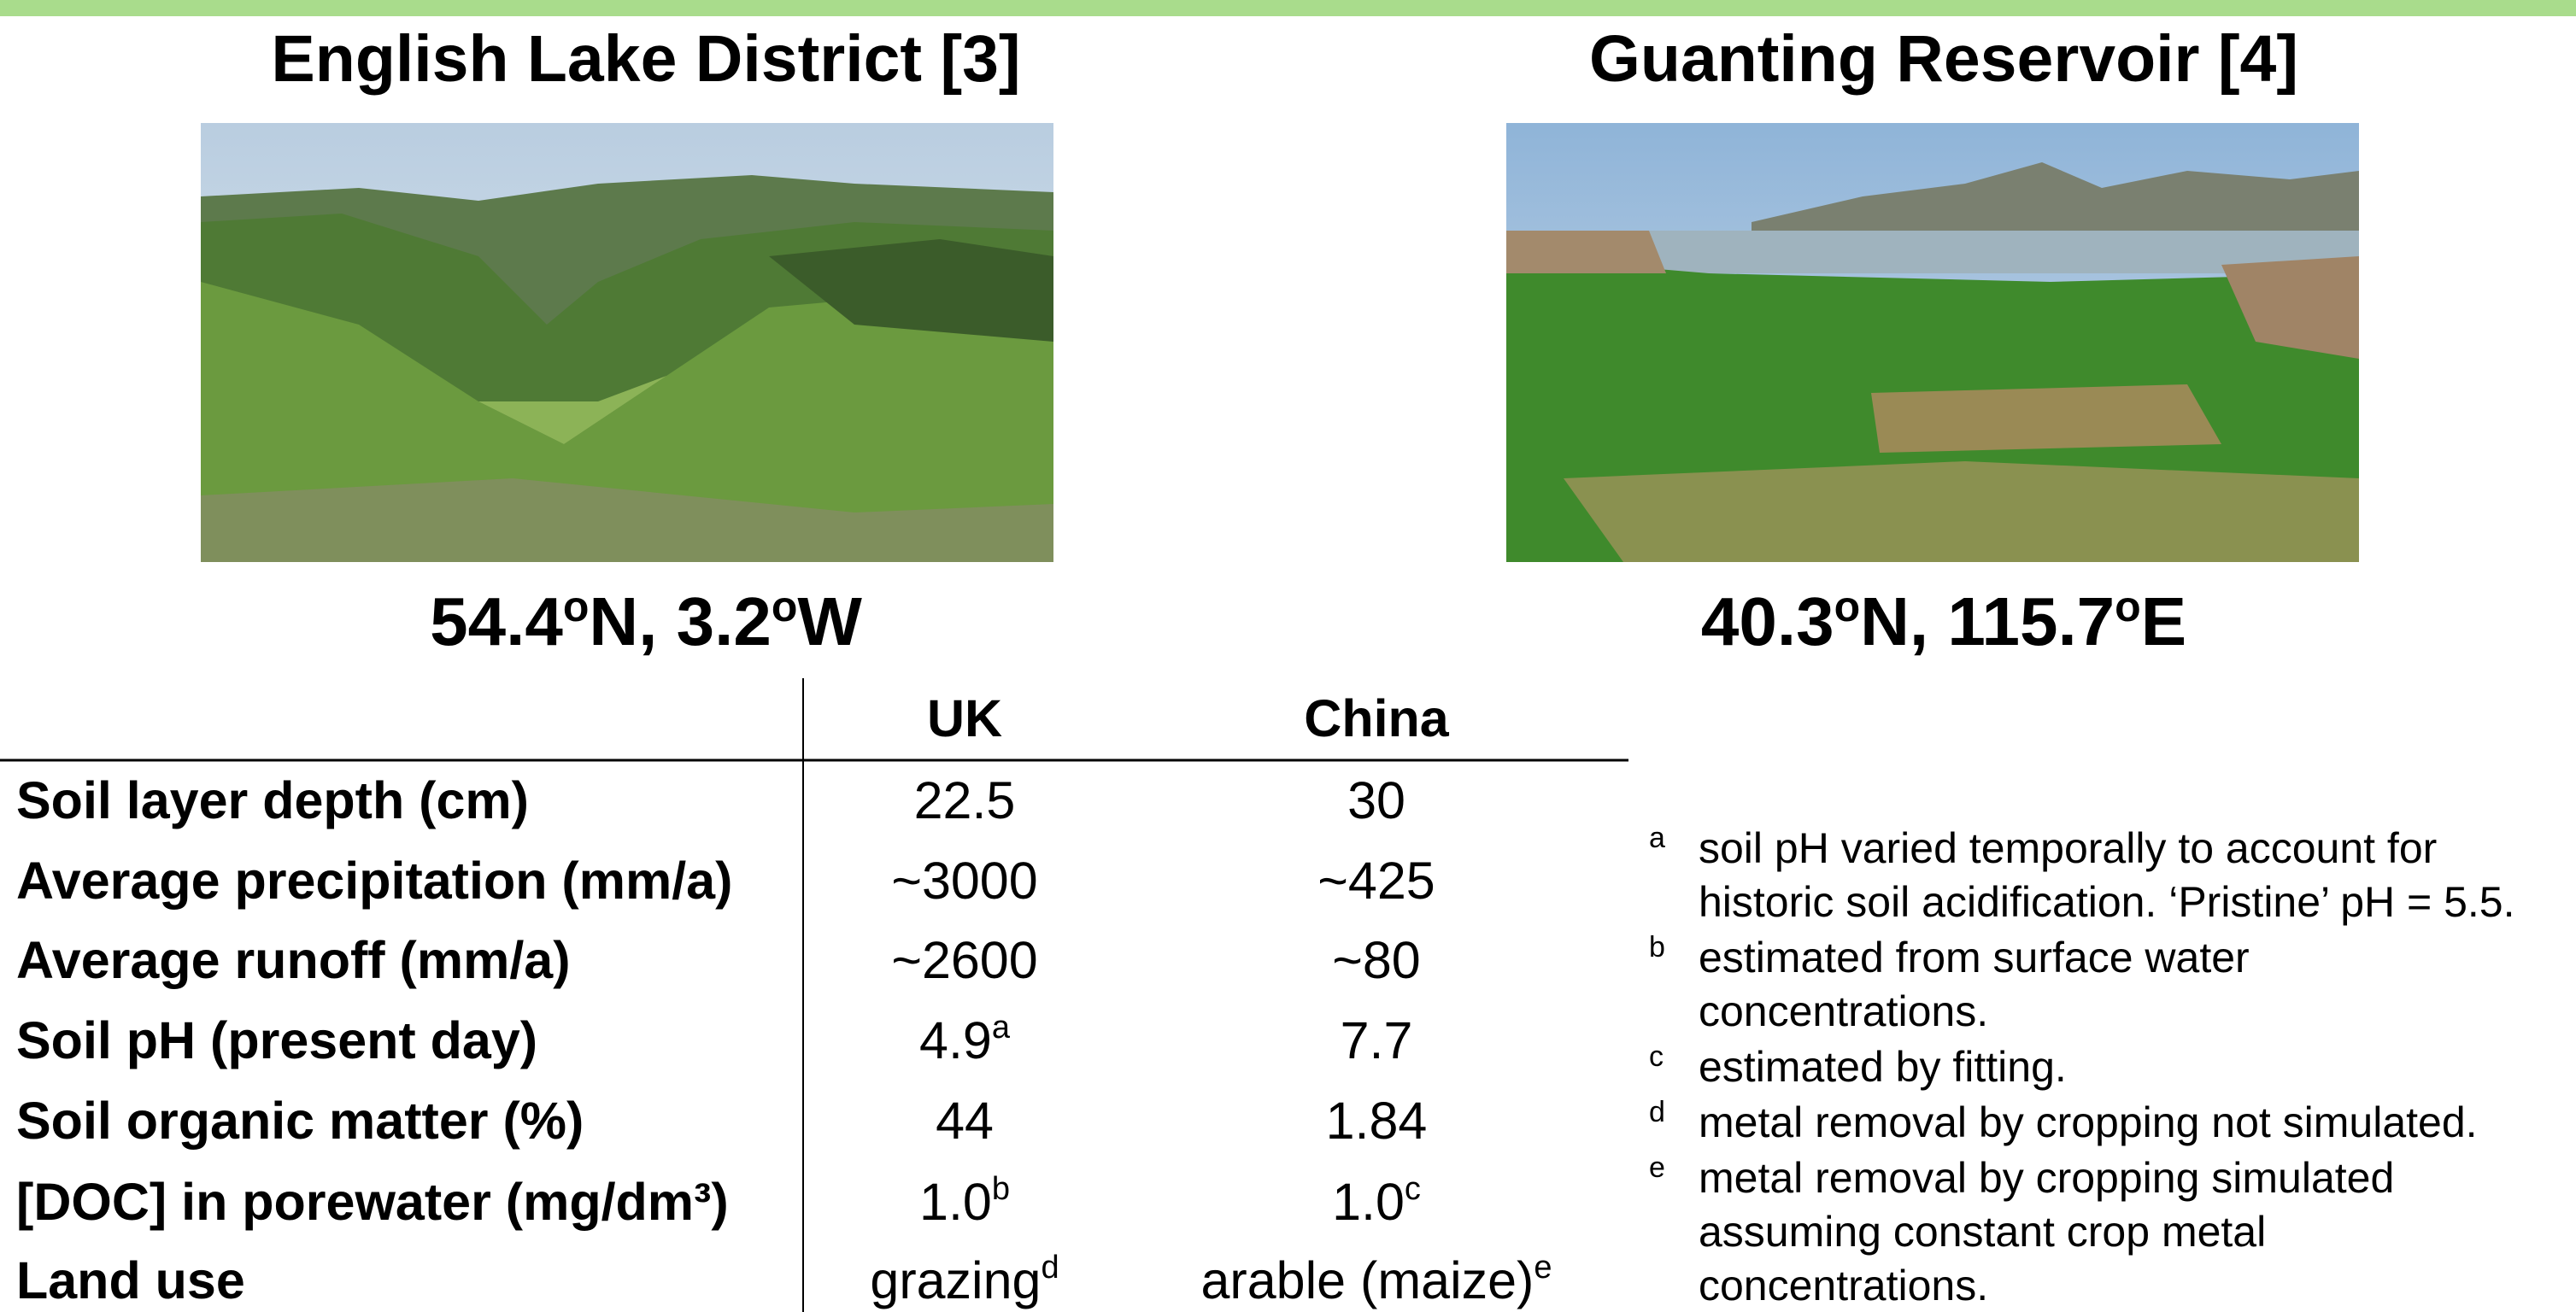  I want to click on coord-text: 40.3, so click(1768, 621).